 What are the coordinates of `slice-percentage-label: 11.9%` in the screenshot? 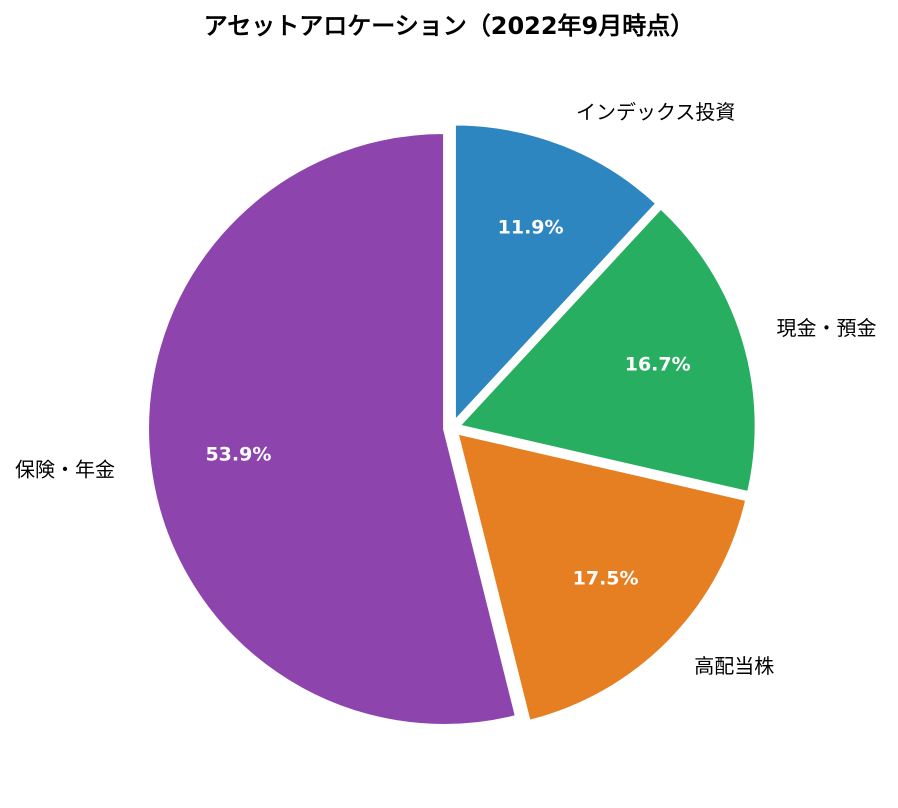 It's located at (531, 228).